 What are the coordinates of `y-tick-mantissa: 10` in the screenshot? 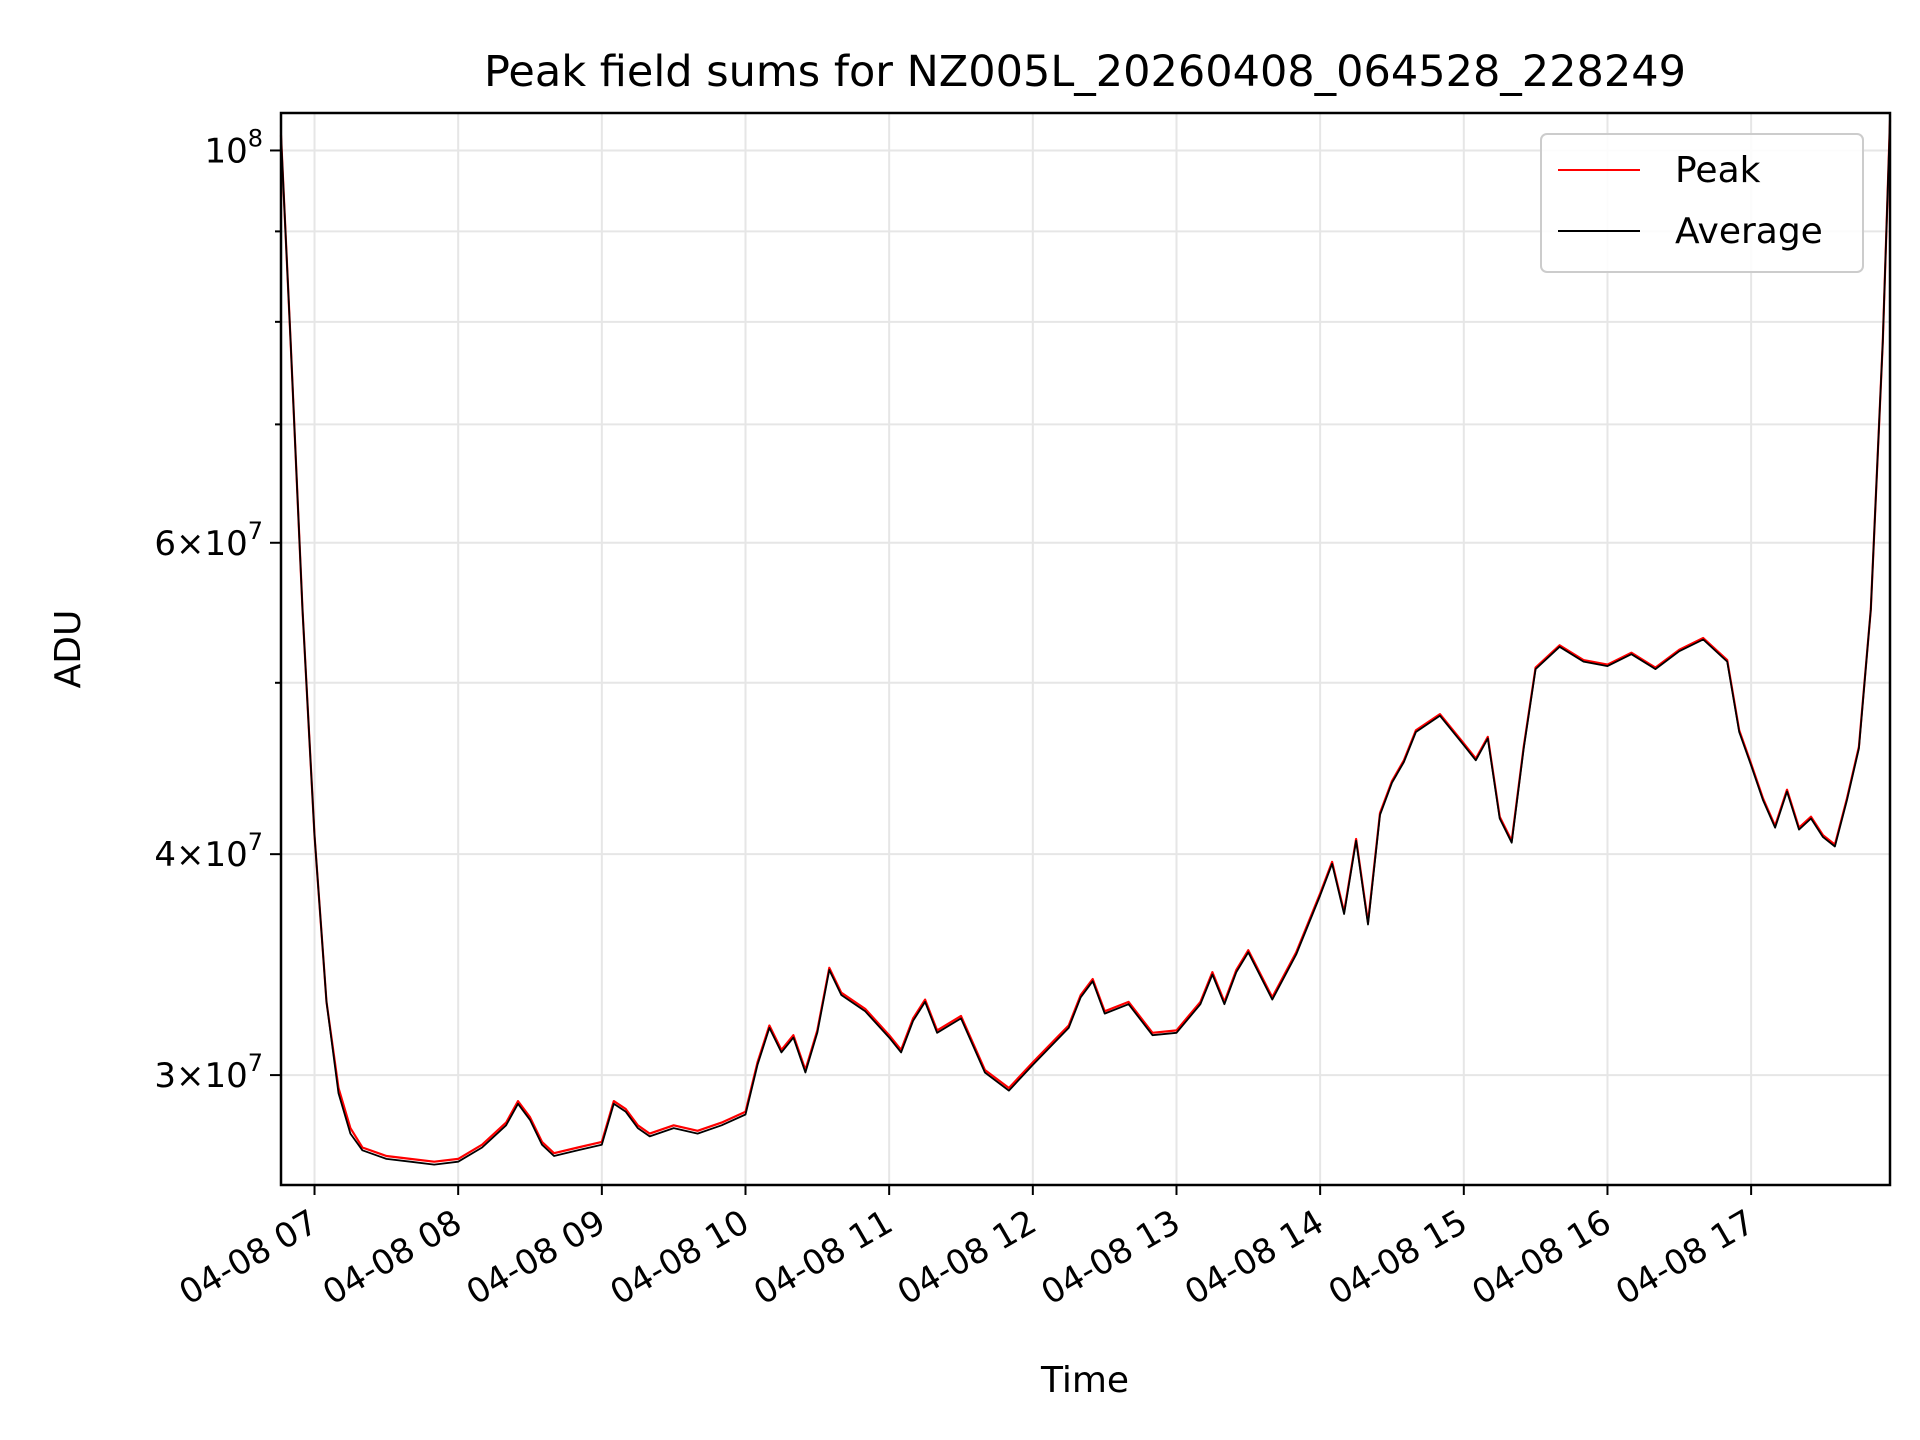 It's located at (225, 151).